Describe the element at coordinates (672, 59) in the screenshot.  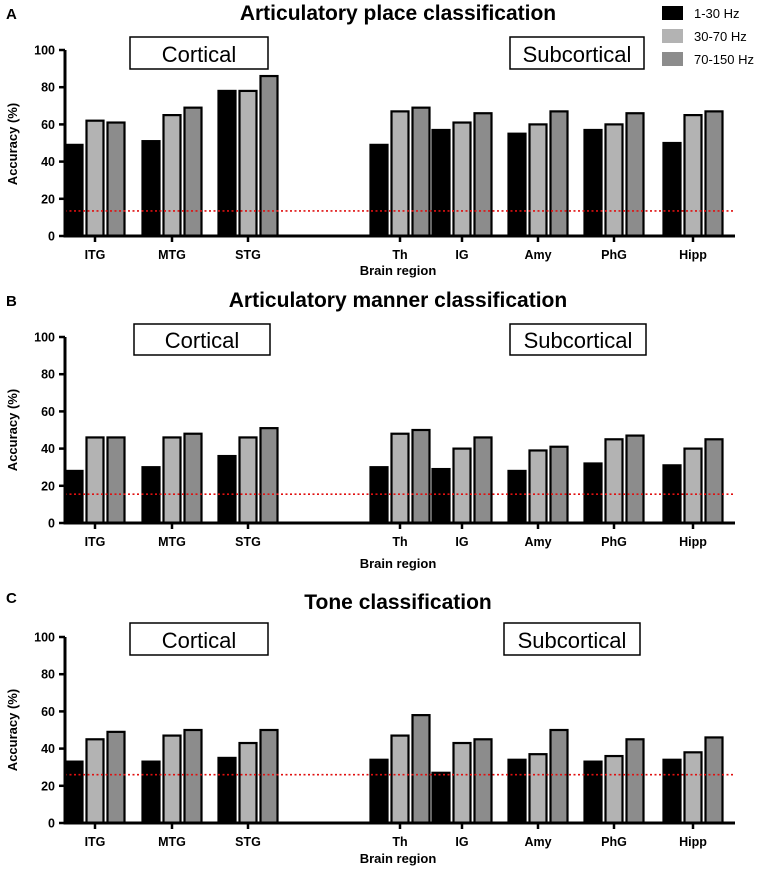
I see `legend-swatch` at that location.